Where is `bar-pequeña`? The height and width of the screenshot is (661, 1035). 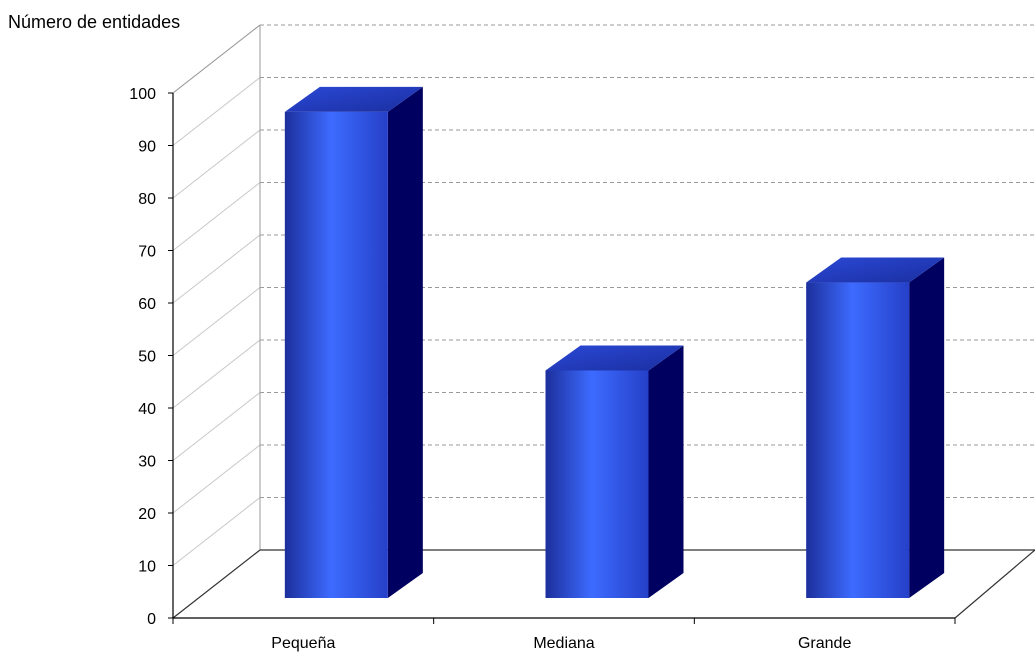
bar-pequeña is located at coordinates (353, 342).